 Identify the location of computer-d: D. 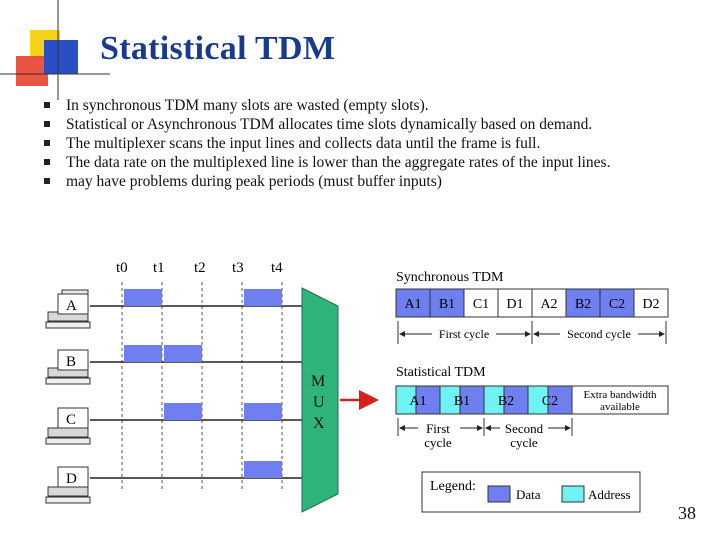
(68, 485).